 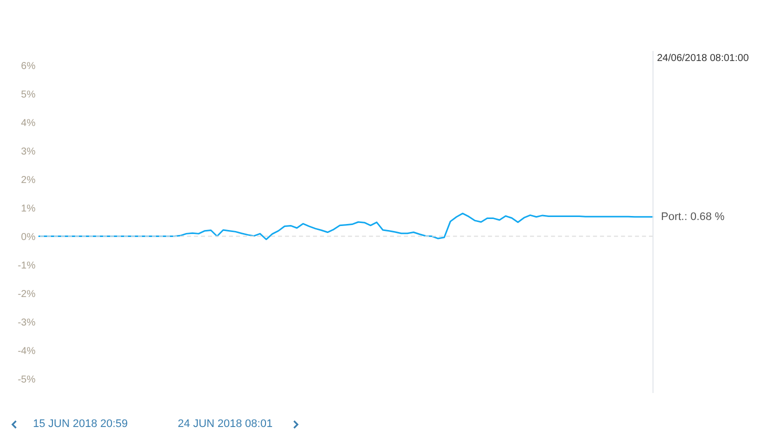 What do you see at coordinates (27, 322) in the screenshot?
I see `y-tick-label: -3%` at bounding box center [27, 322].